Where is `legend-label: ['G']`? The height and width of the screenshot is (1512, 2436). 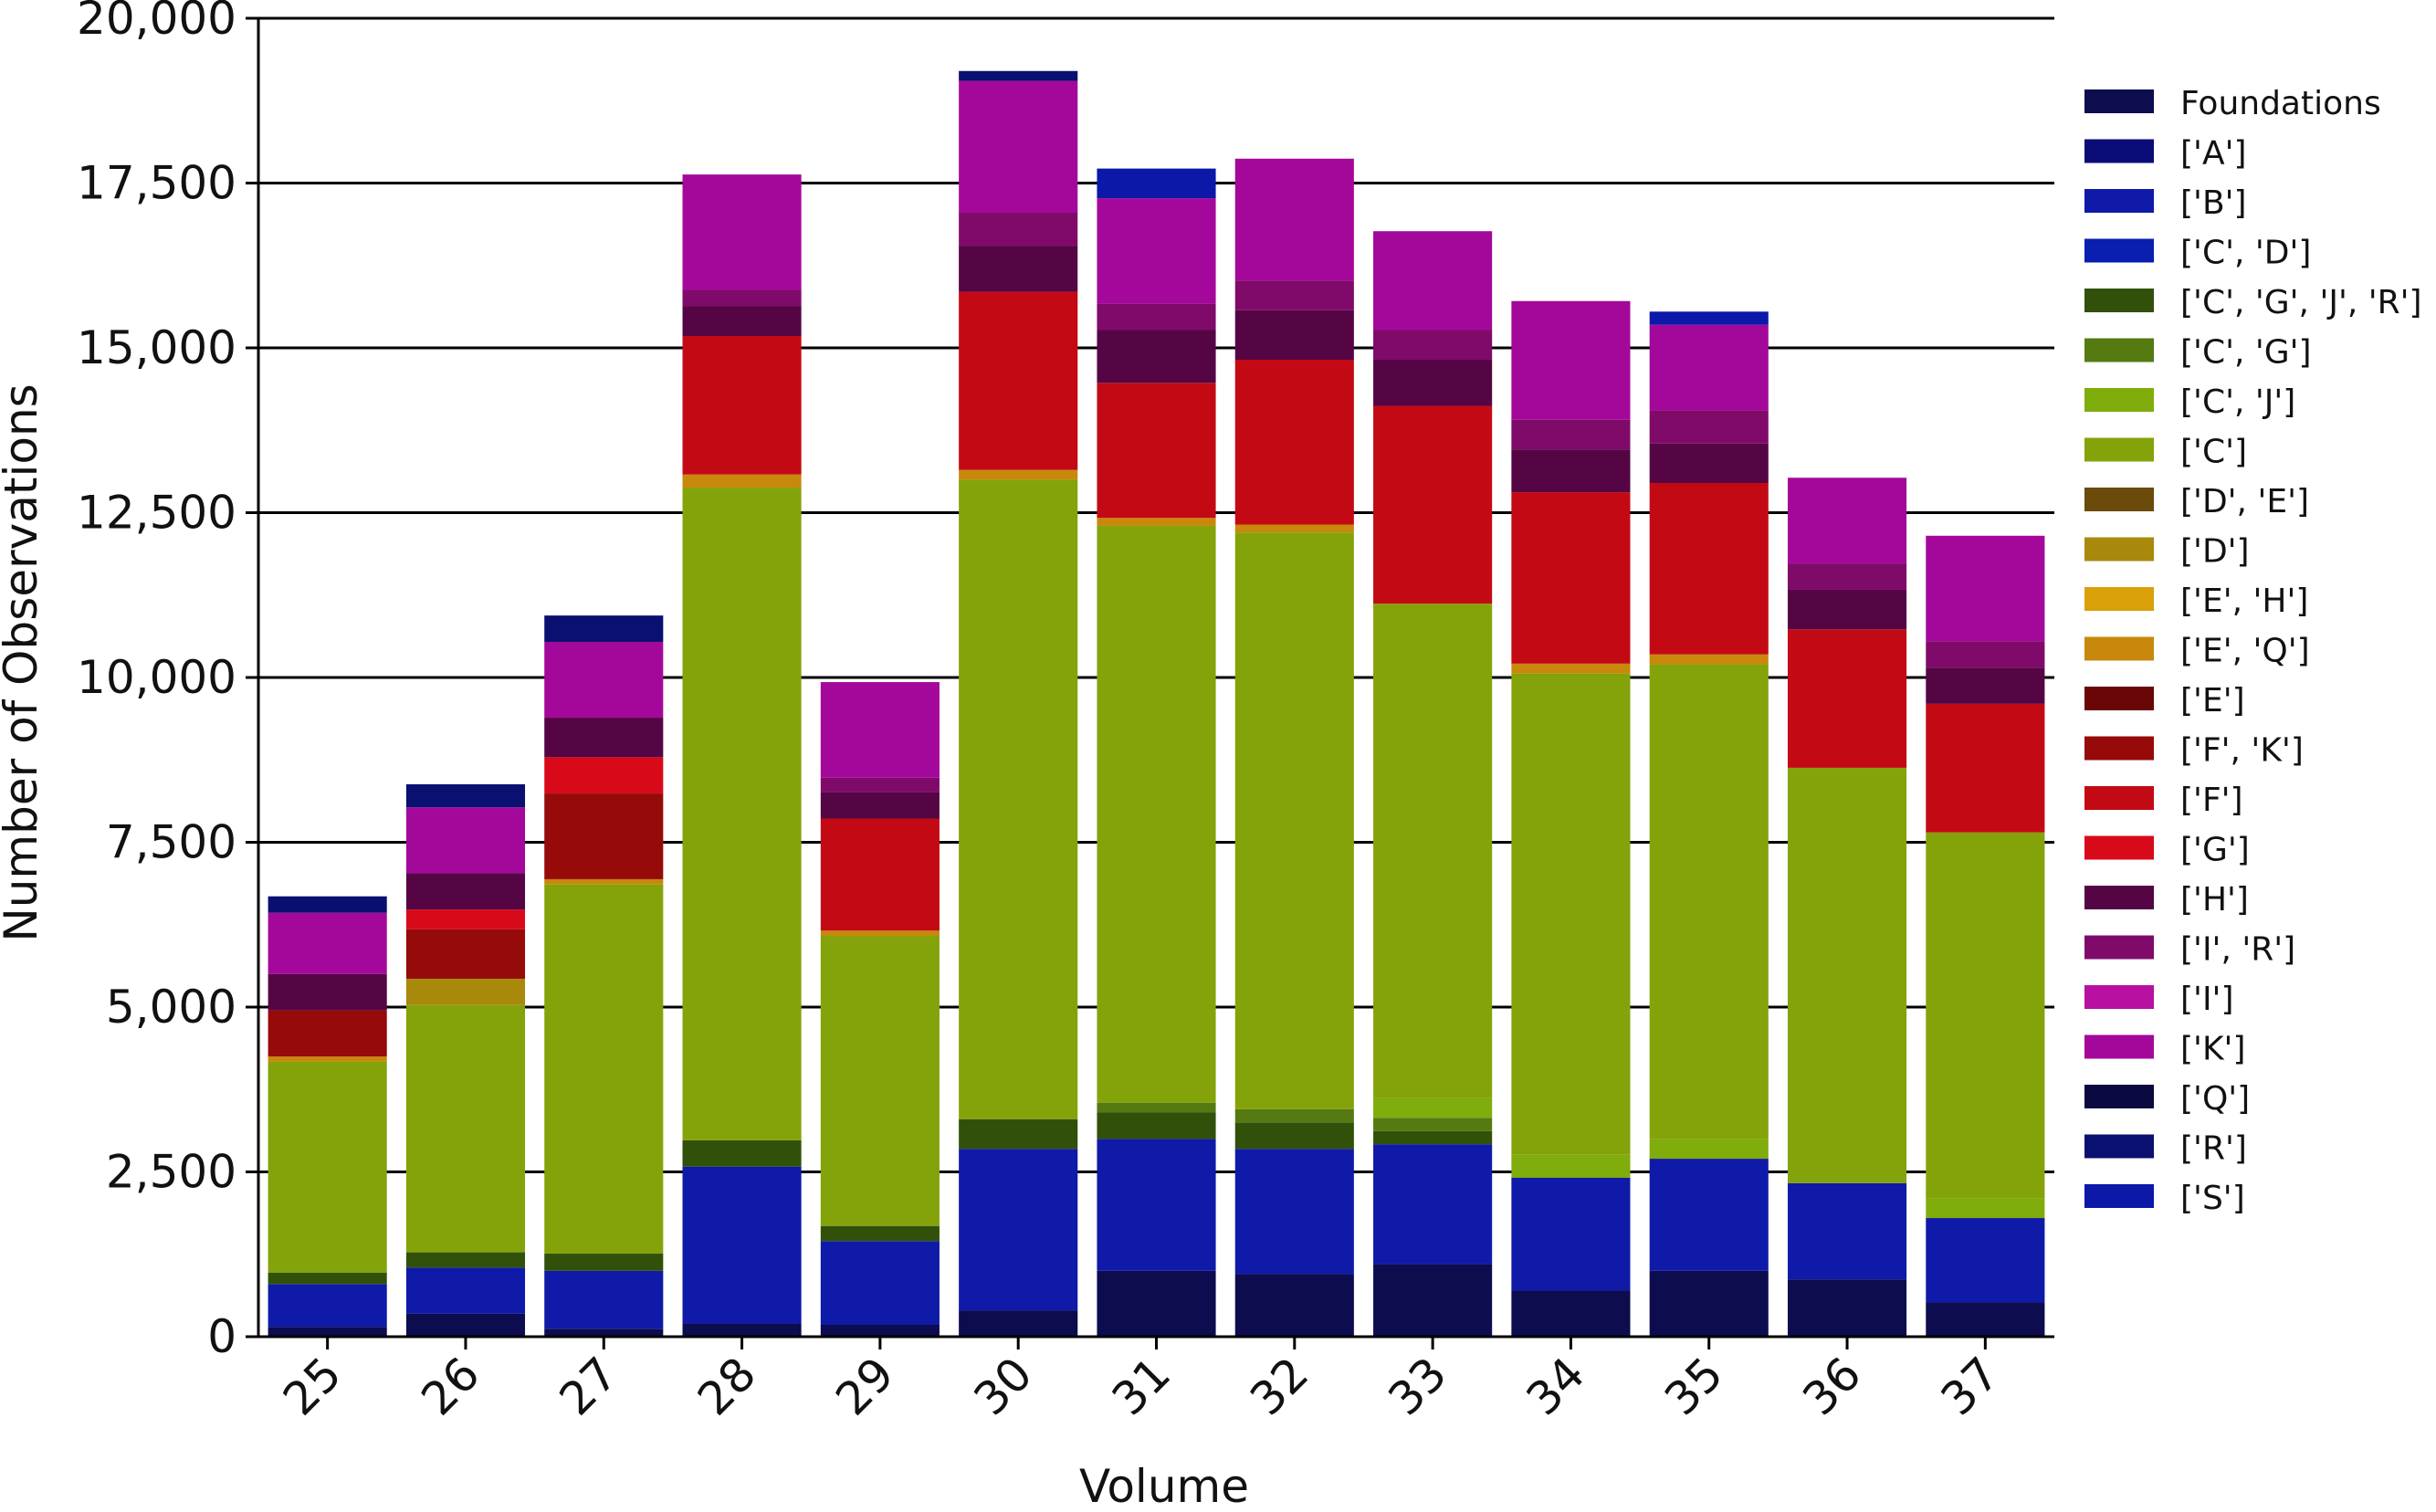 legend-label: ['G'] is located at coordinates (2215, 850).